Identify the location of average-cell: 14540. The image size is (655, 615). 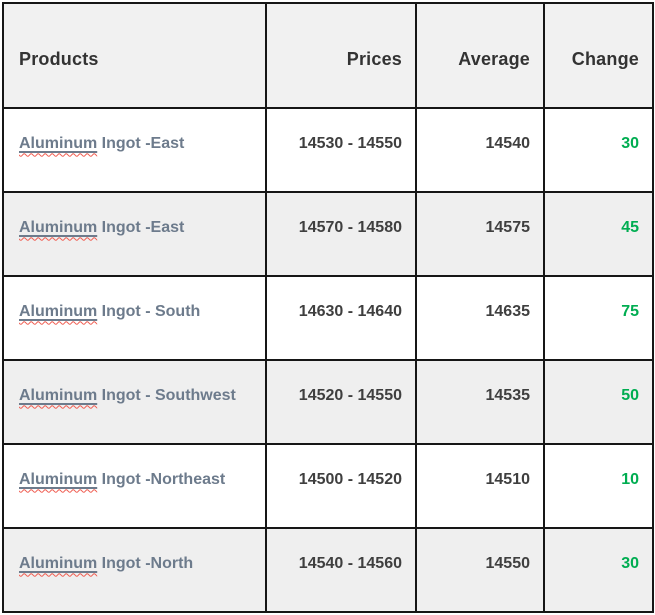
(480, 150).